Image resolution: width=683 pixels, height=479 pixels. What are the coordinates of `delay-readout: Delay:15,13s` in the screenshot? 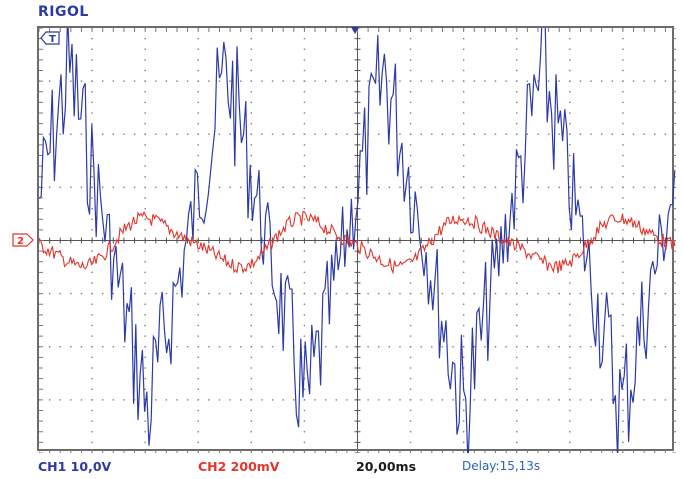 It's located at (501, 466).